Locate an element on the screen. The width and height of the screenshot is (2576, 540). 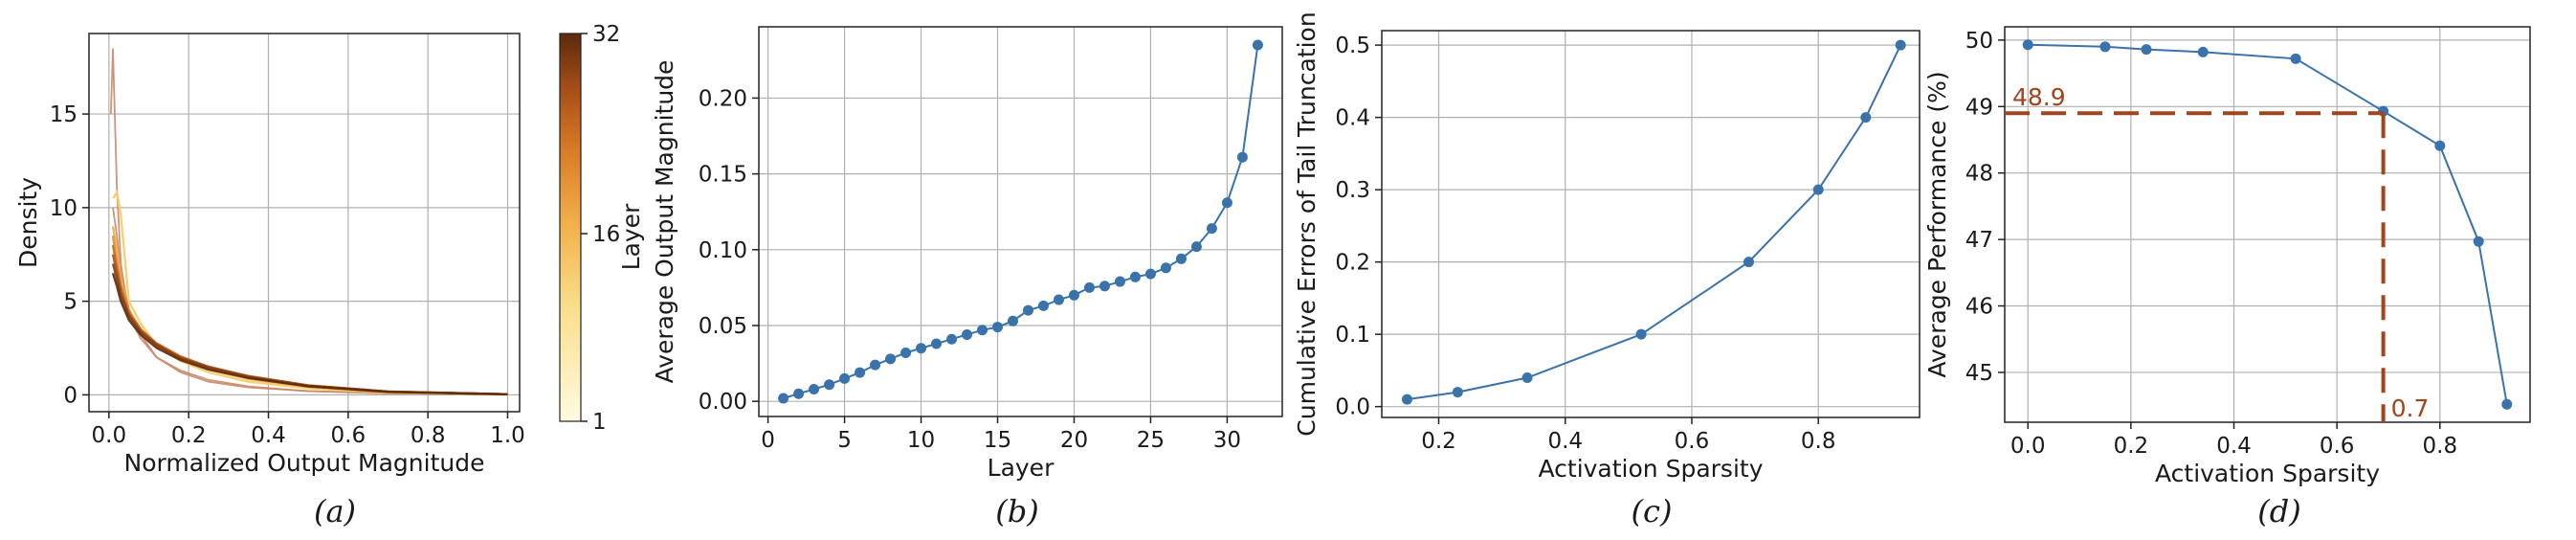
panel-a-ytick-label: 5 is located at coordinates (70, 302).